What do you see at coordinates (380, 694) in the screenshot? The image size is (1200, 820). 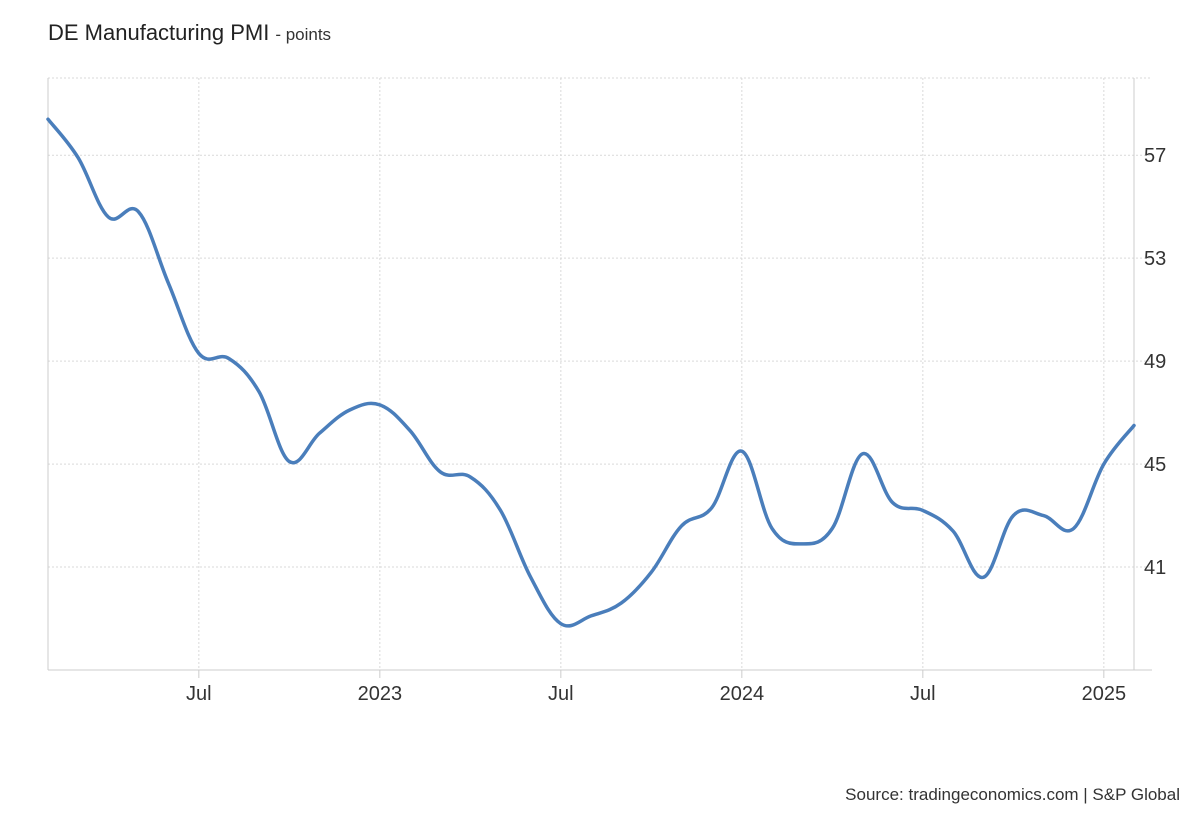 I see `x-tick-label: 2023` at bounding box center [380, 694].